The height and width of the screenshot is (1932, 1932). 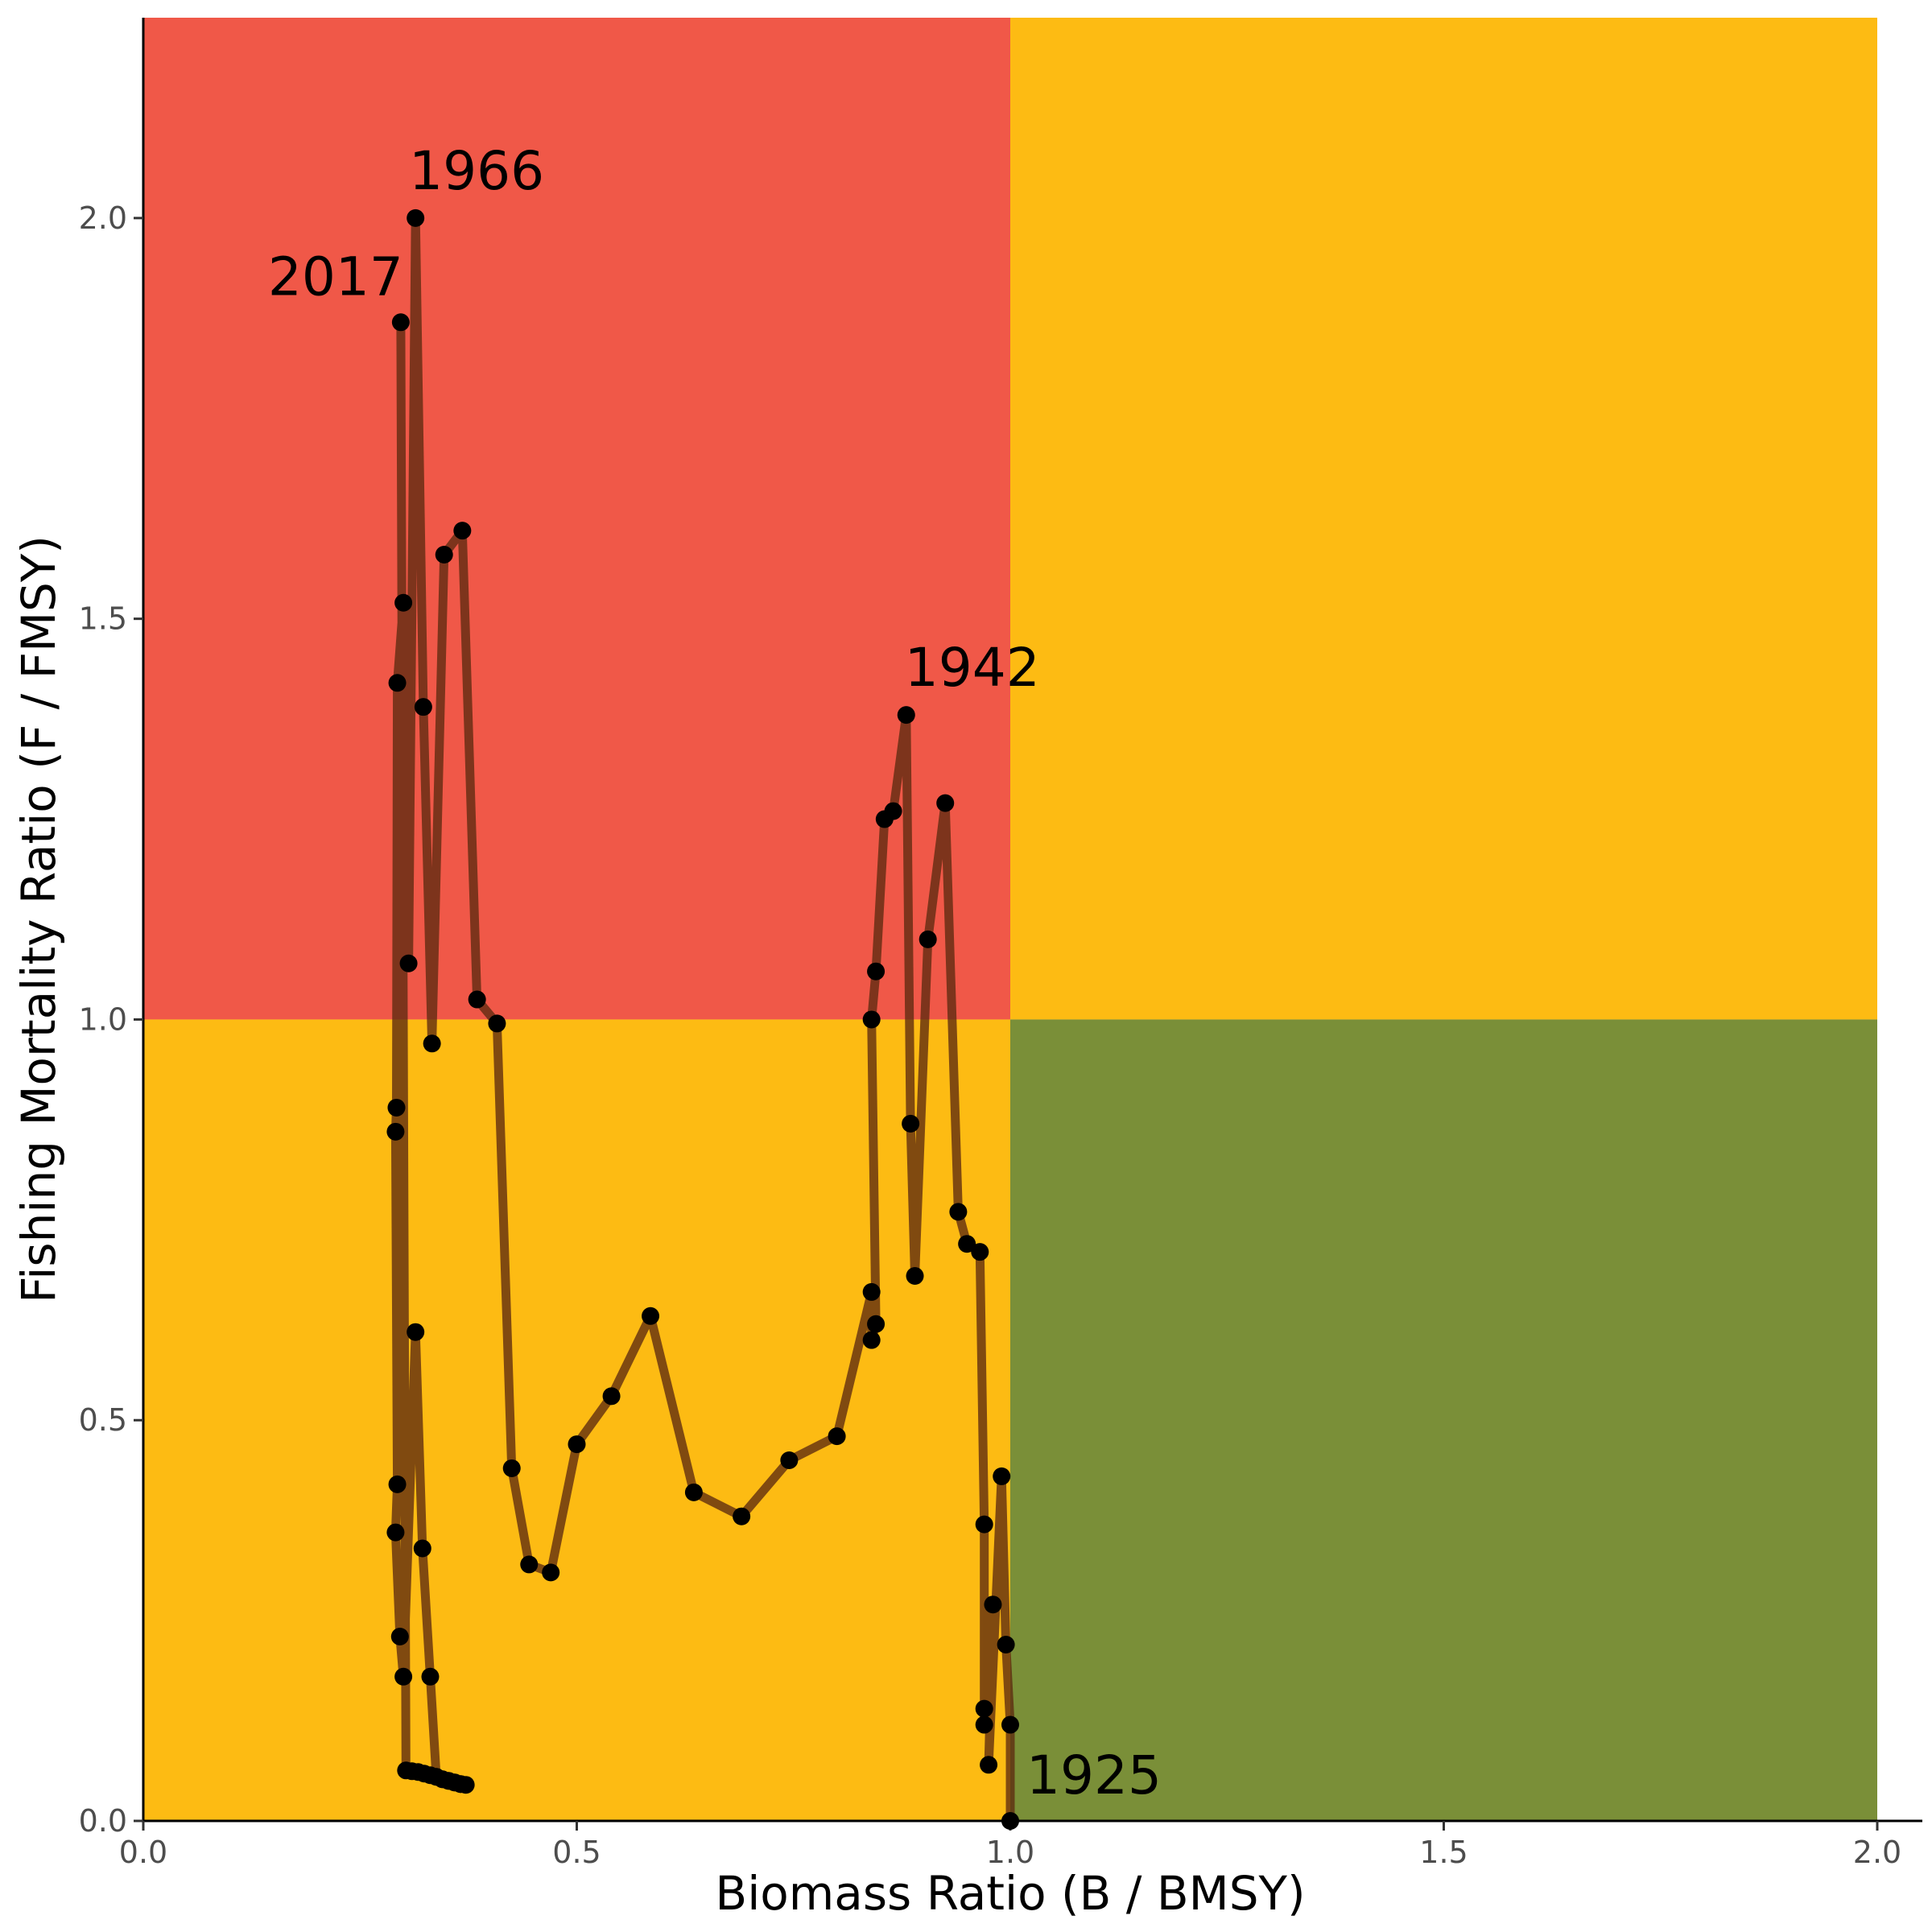 What do you see at coordinates (476, 171) in the screenshot?
I see `year-label-1966: 1966` at bounding box center [476, 171].